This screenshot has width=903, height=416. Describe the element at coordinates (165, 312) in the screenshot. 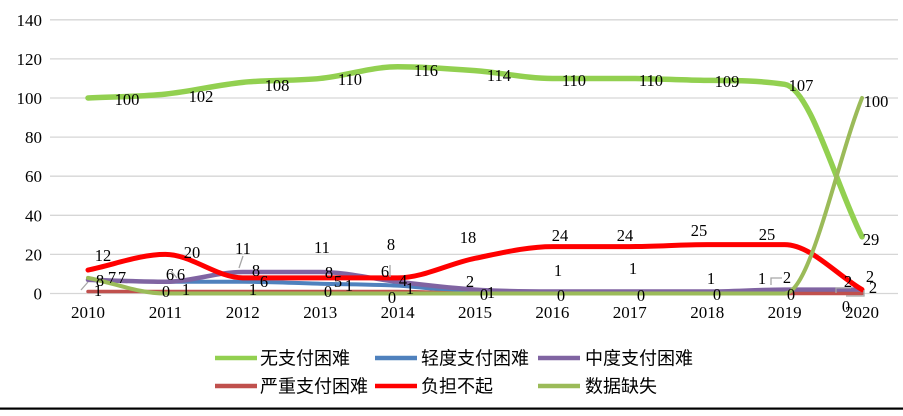

I see `x-axis-tick-label: 2011` at that location.